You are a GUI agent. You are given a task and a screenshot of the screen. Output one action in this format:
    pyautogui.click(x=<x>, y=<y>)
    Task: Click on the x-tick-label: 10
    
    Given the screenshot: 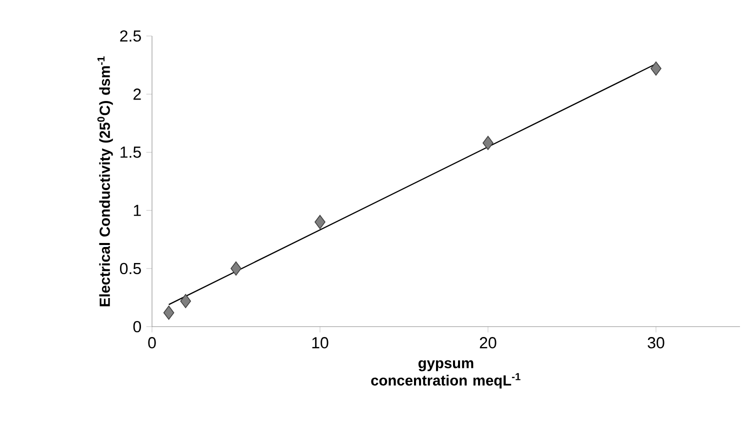 What is the action you would take?
    pyautogui.click(x=320, y=342)
    